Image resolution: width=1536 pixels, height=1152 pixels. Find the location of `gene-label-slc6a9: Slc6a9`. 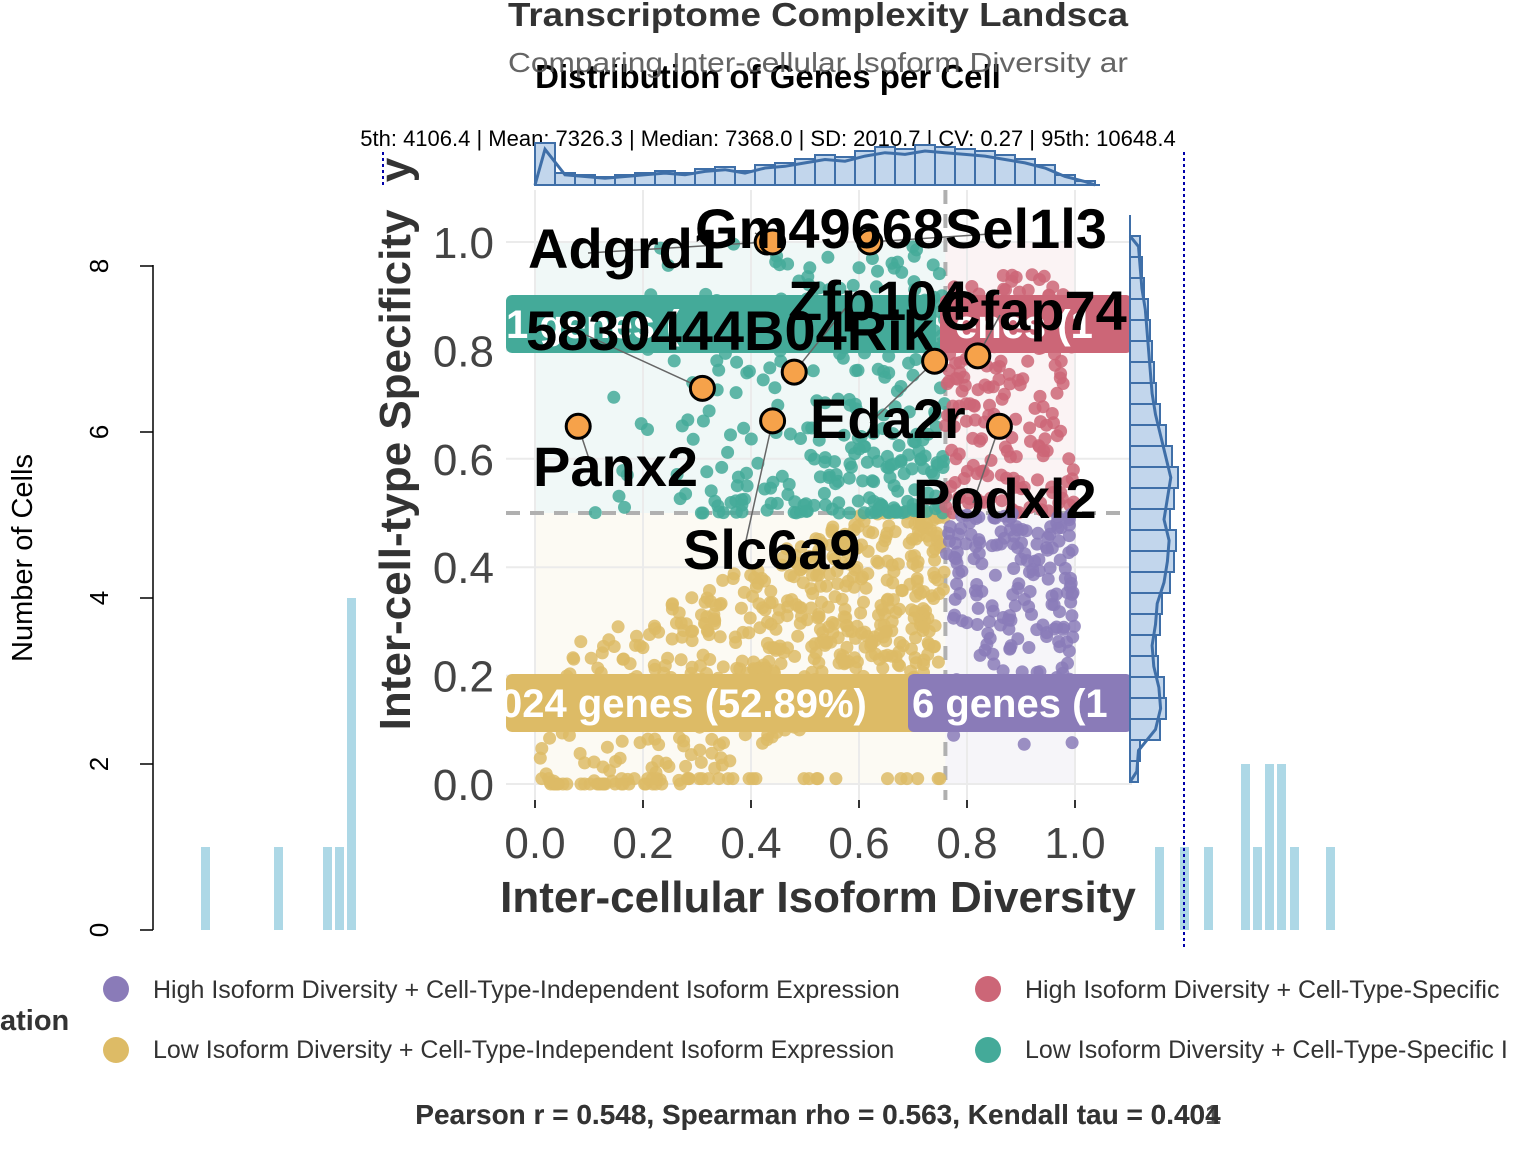

gene-label-slc6a9: Slc6a9 is located at coordinates (772, 549).